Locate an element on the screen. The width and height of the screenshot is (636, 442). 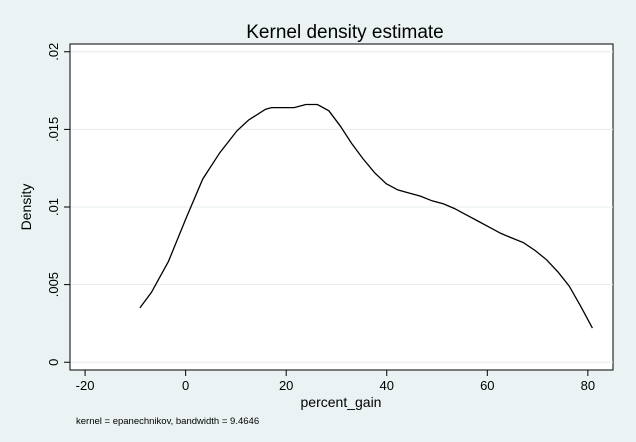
x-tick-label: 20 is located at coordinates (286, 385).